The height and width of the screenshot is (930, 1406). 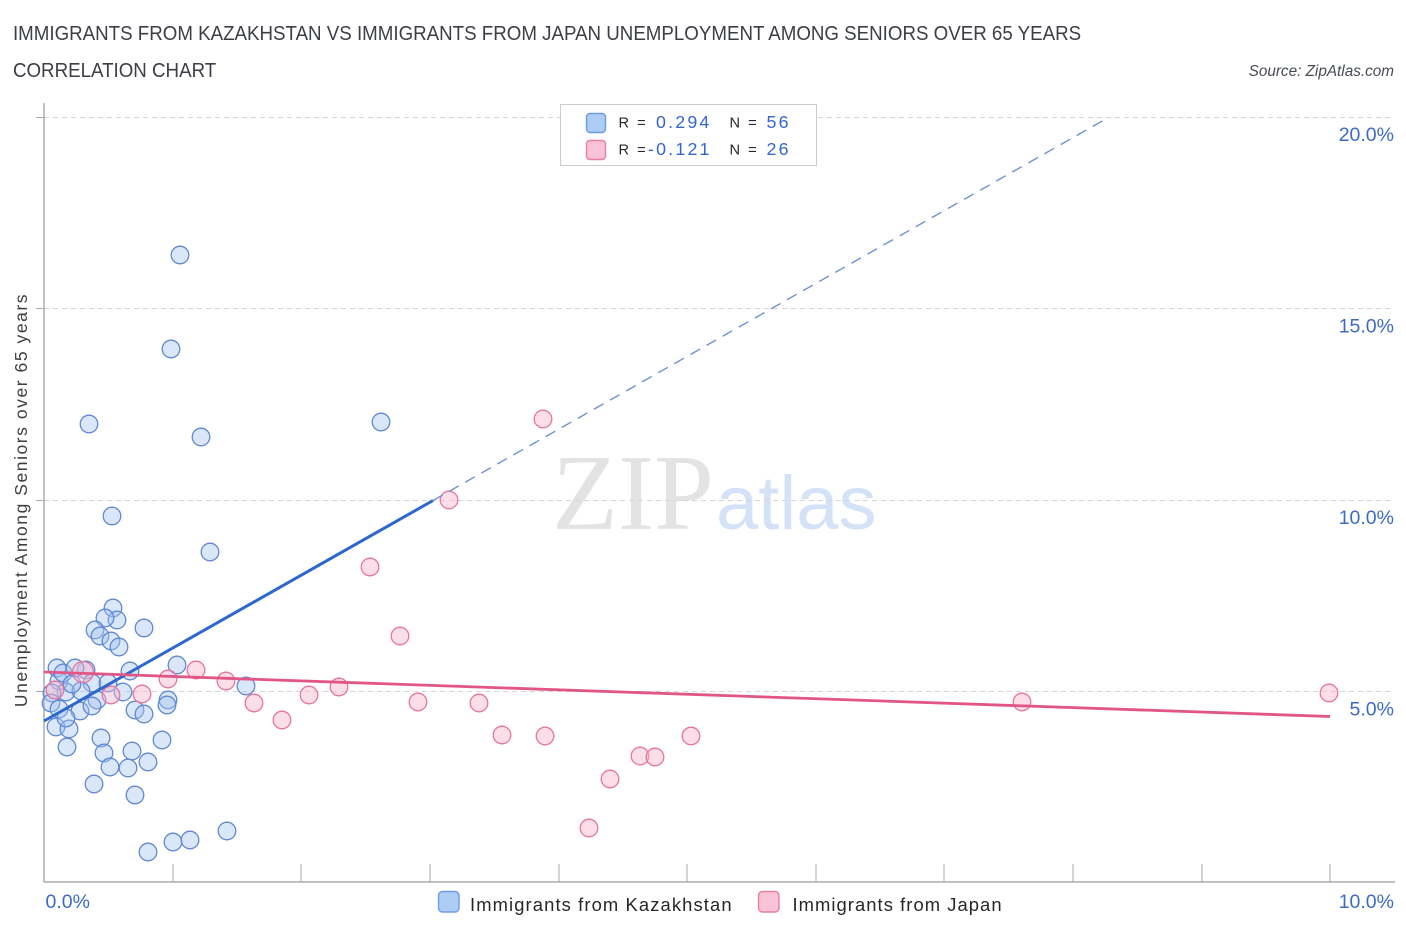 What do you see at coordinates (21, 500) in the screenshot?
I see `svg-text:Unemployment Among Seniors ove: Unemployment Among Seniors over 65 years` at bounding box center [21, 500].